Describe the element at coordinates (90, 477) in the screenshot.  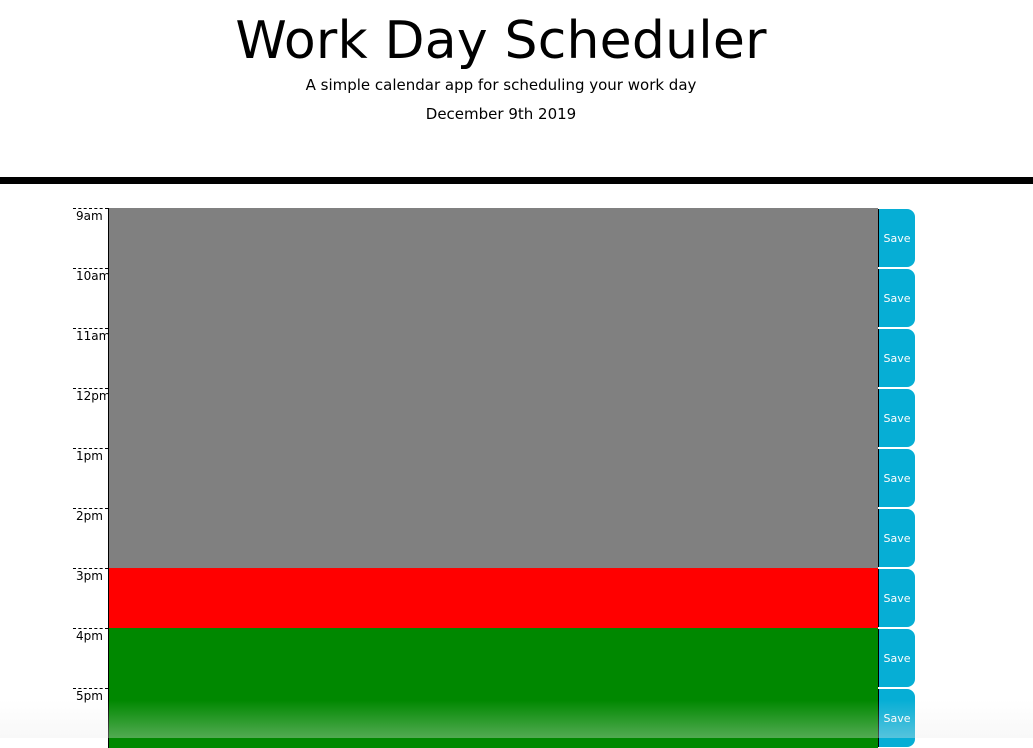
I see `hour-label: 1pm` at that location.